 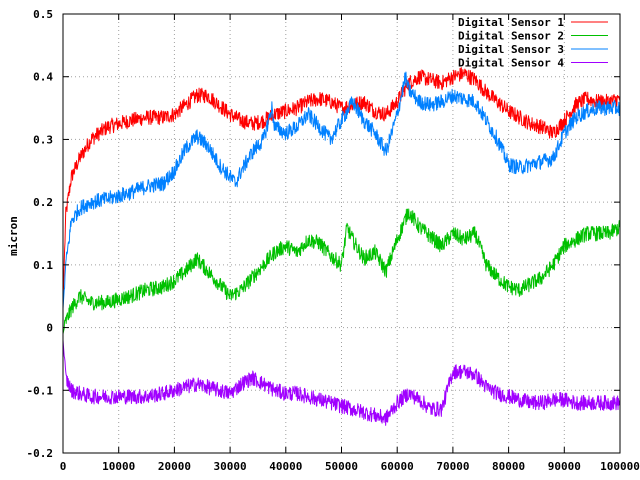 What do you see at coordinates (285, 466) in the screenshot?
I see `x-tick-label: 40000` at bounding box center [285, 466].